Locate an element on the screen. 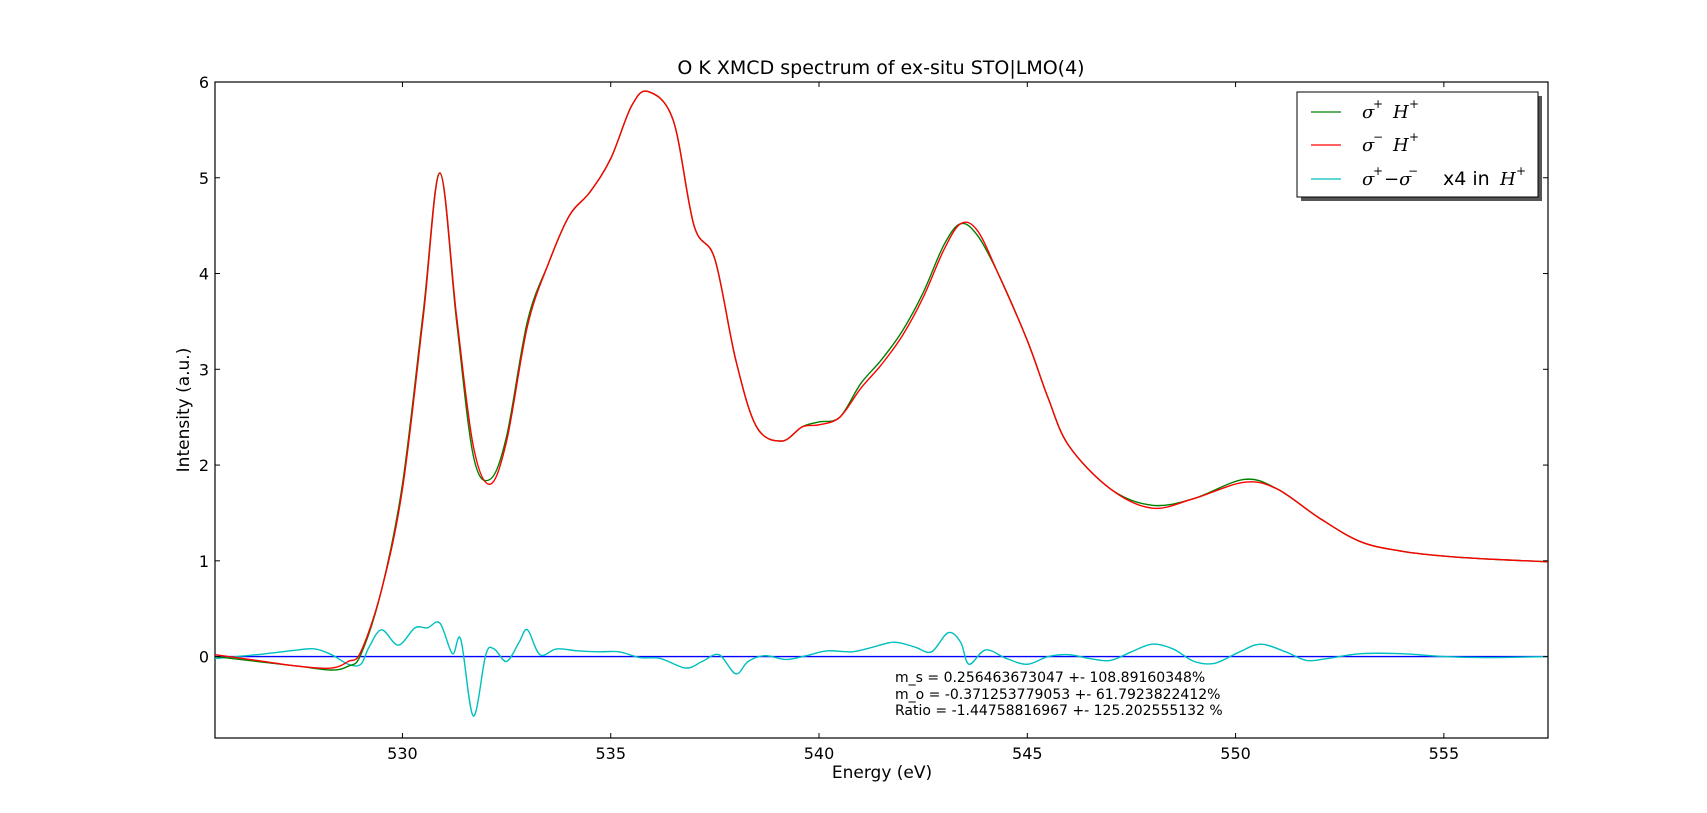  x-tick-label: 540 is located at coordinates (819, 753).